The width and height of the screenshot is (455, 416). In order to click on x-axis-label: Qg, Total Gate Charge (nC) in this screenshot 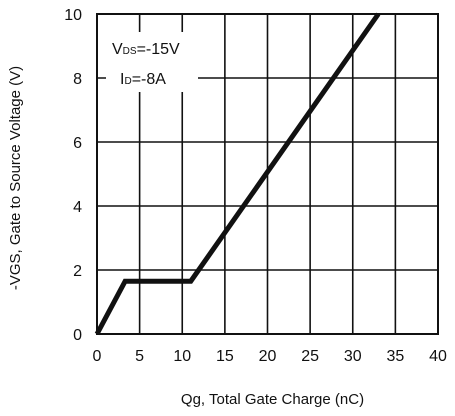, I will do `click(272, 399)`.